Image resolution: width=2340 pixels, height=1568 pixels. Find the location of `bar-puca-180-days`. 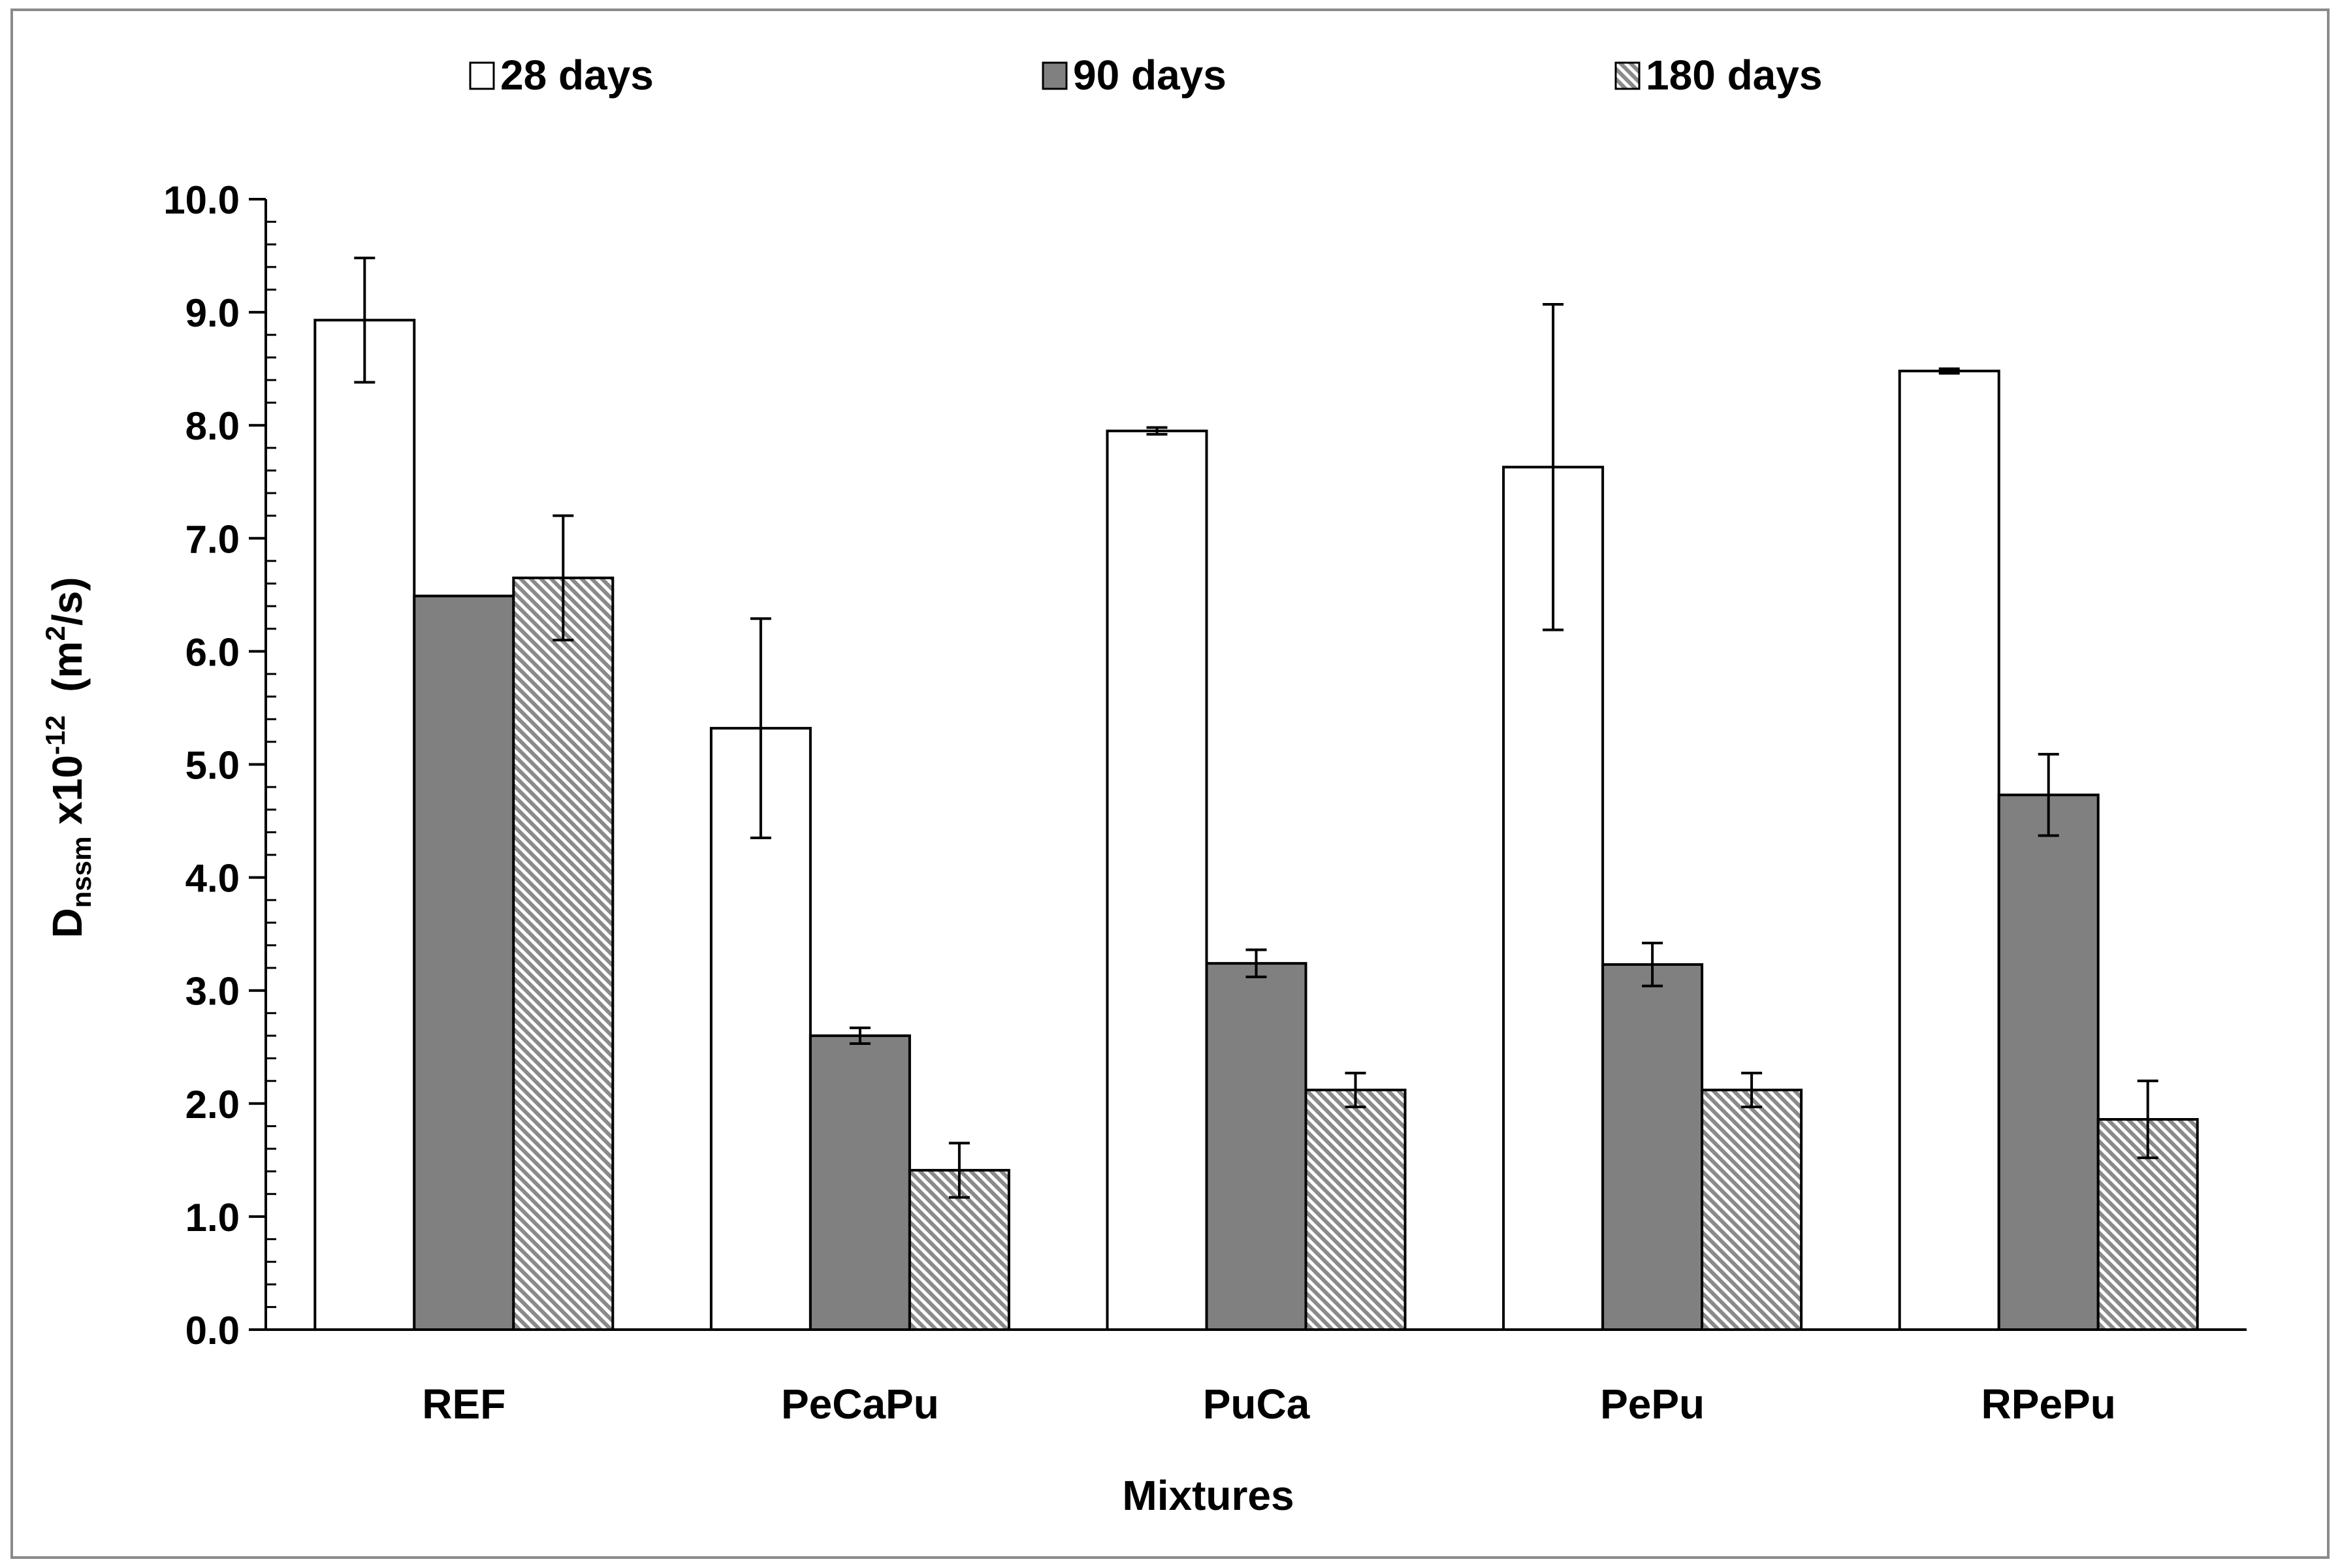

bar-puca-180-days is located at coordinates (1355, 1210).